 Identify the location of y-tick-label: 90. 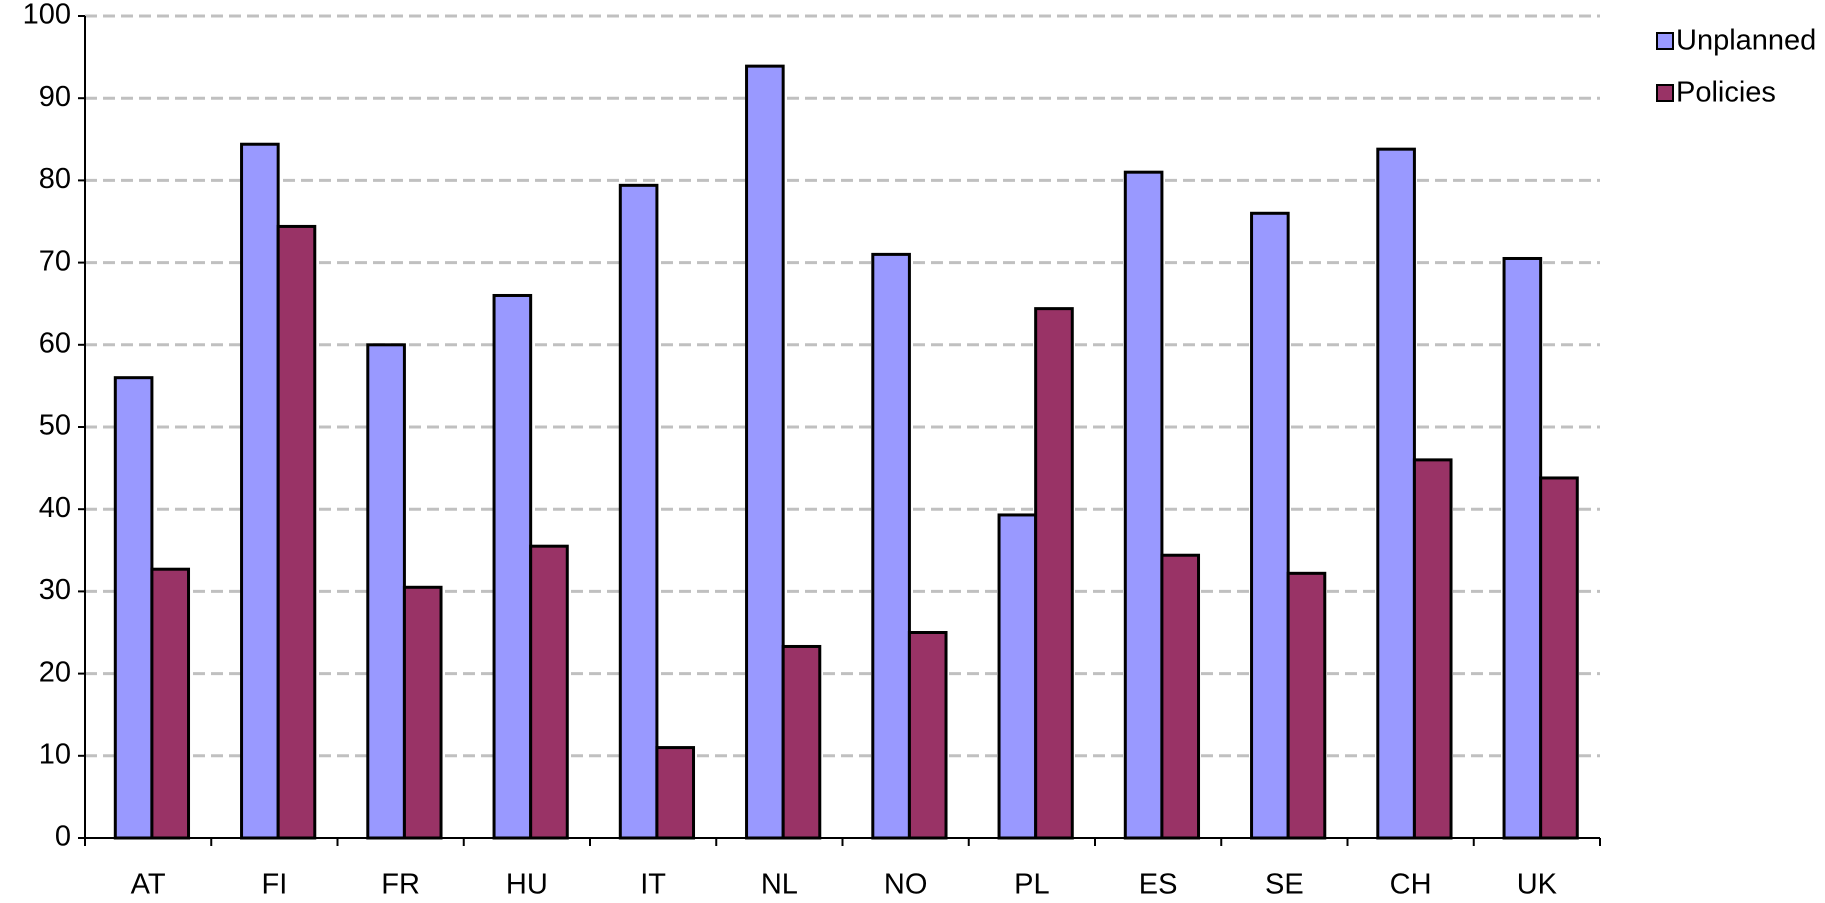
(55, 97).